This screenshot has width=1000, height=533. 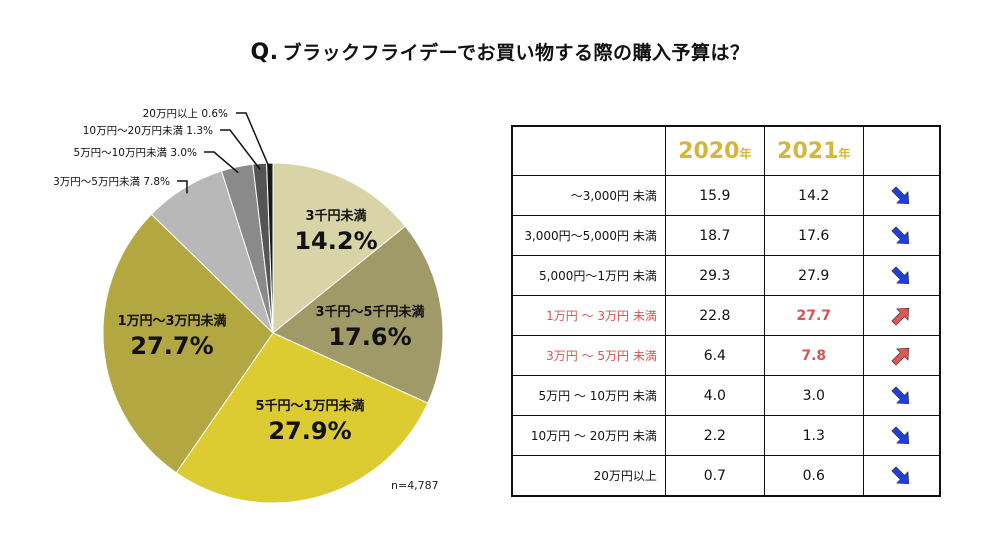 What do you see at coordinates (813, 195) in the screenshot?
I see `value-2021: 14.2` at bounding box center [813, 195].